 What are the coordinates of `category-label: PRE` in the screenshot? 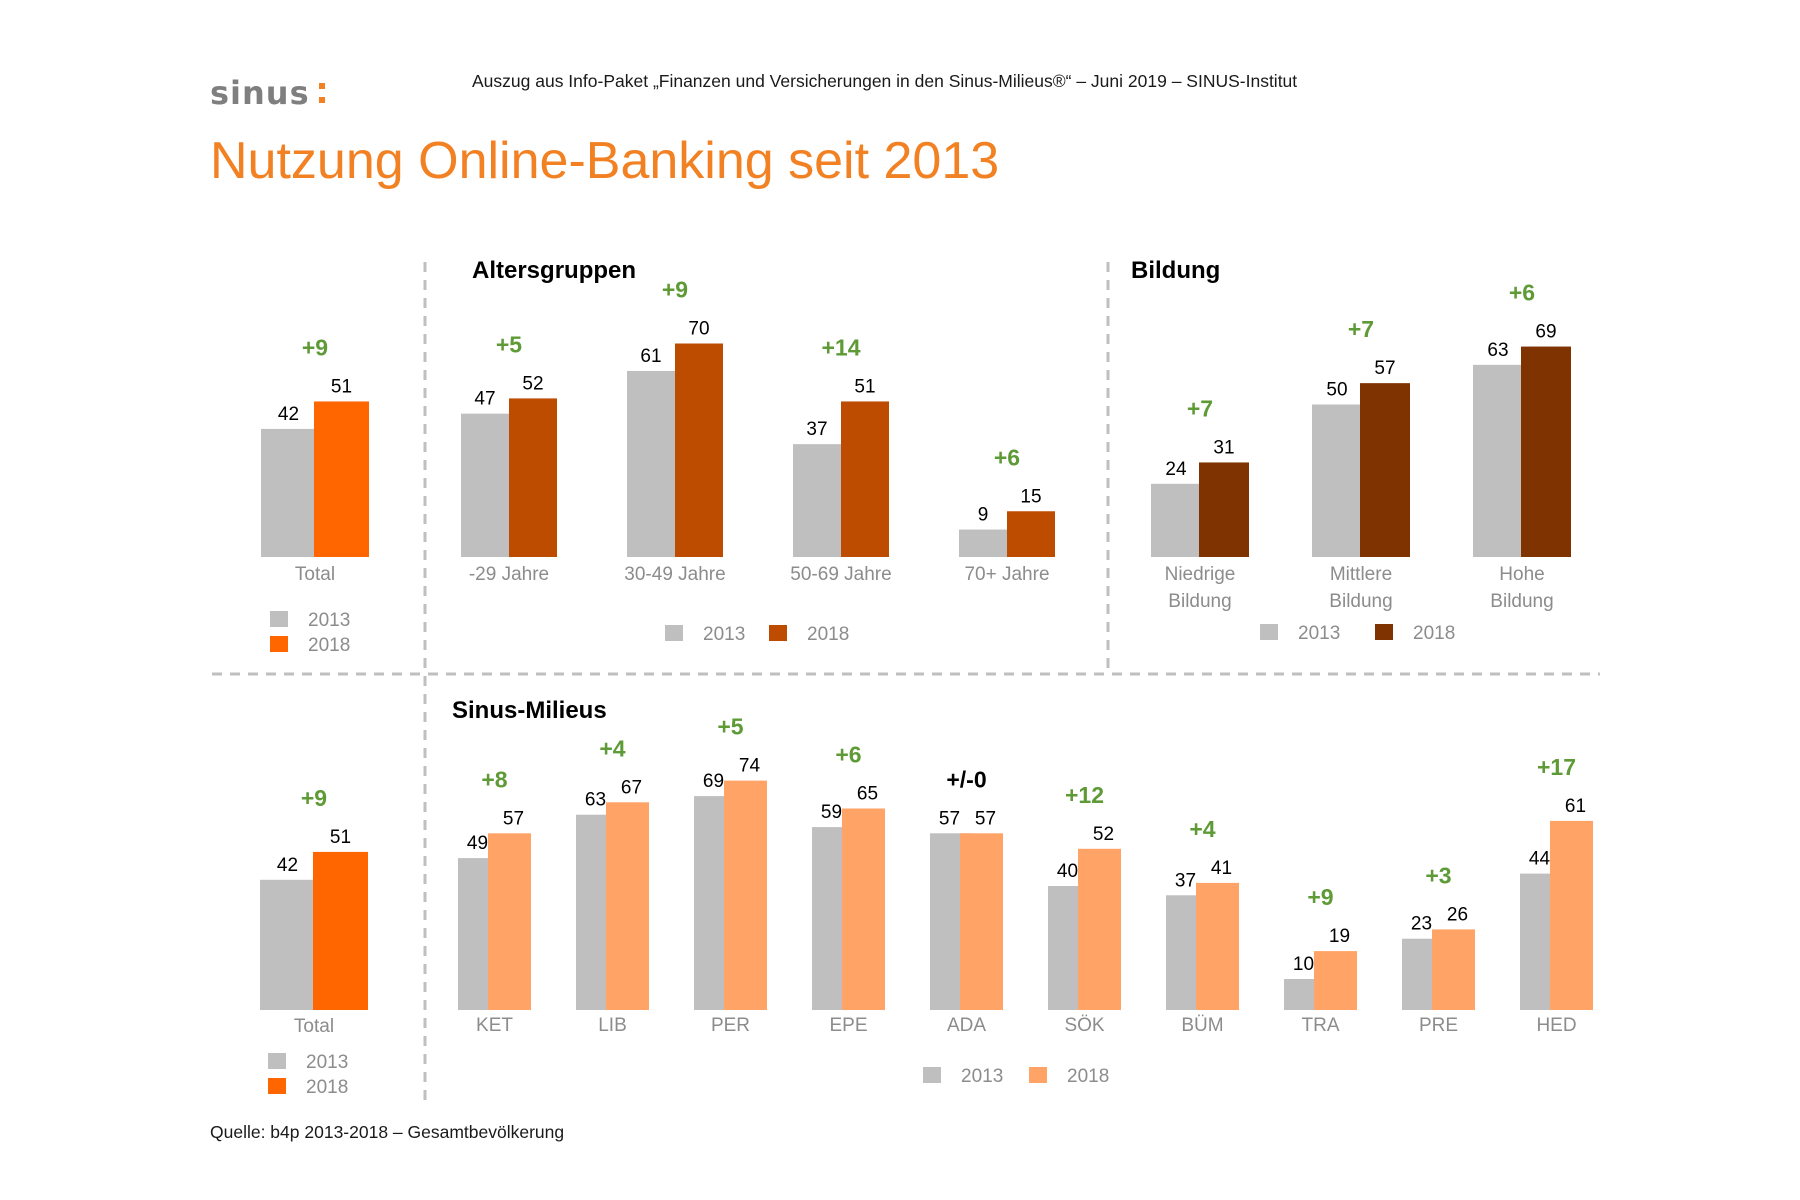 It's located at (1438, 1025).